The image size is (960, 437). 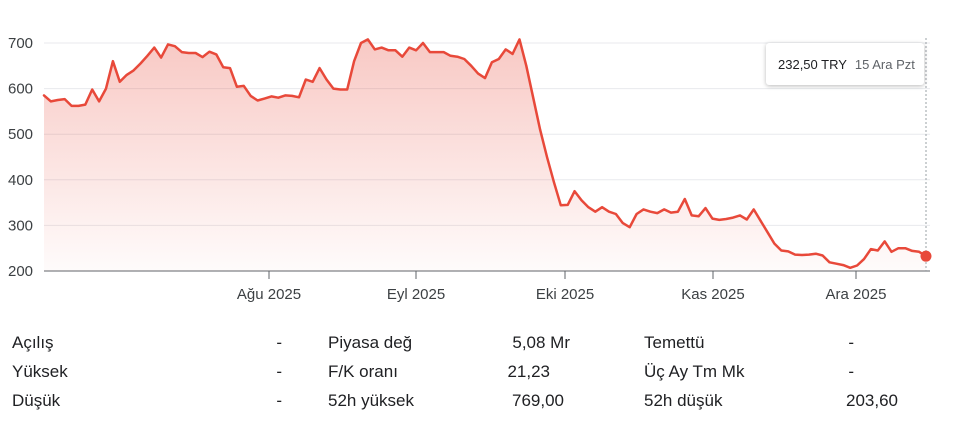 I want to click on x-tick-label: Eki 2025, so click(x=565, y=294).